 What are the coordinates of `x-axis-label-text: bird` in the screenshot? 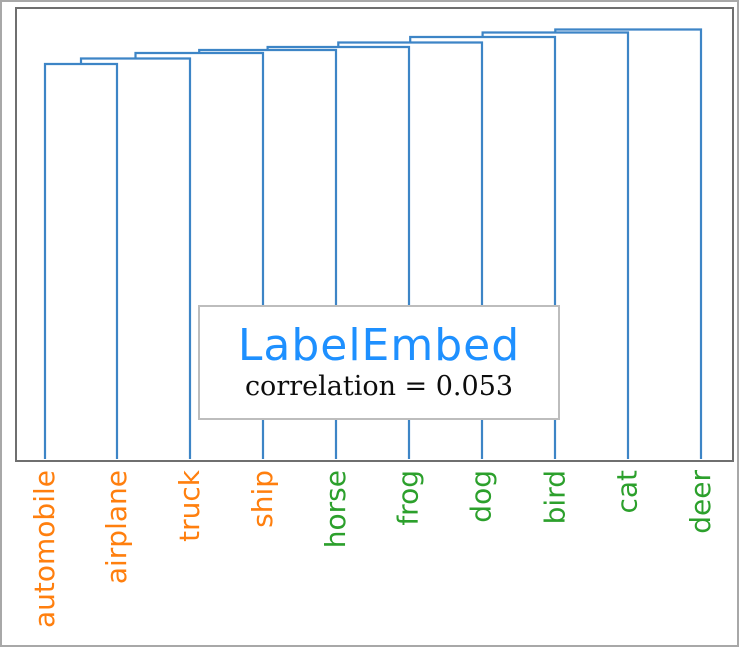 It's located at (554, 497).